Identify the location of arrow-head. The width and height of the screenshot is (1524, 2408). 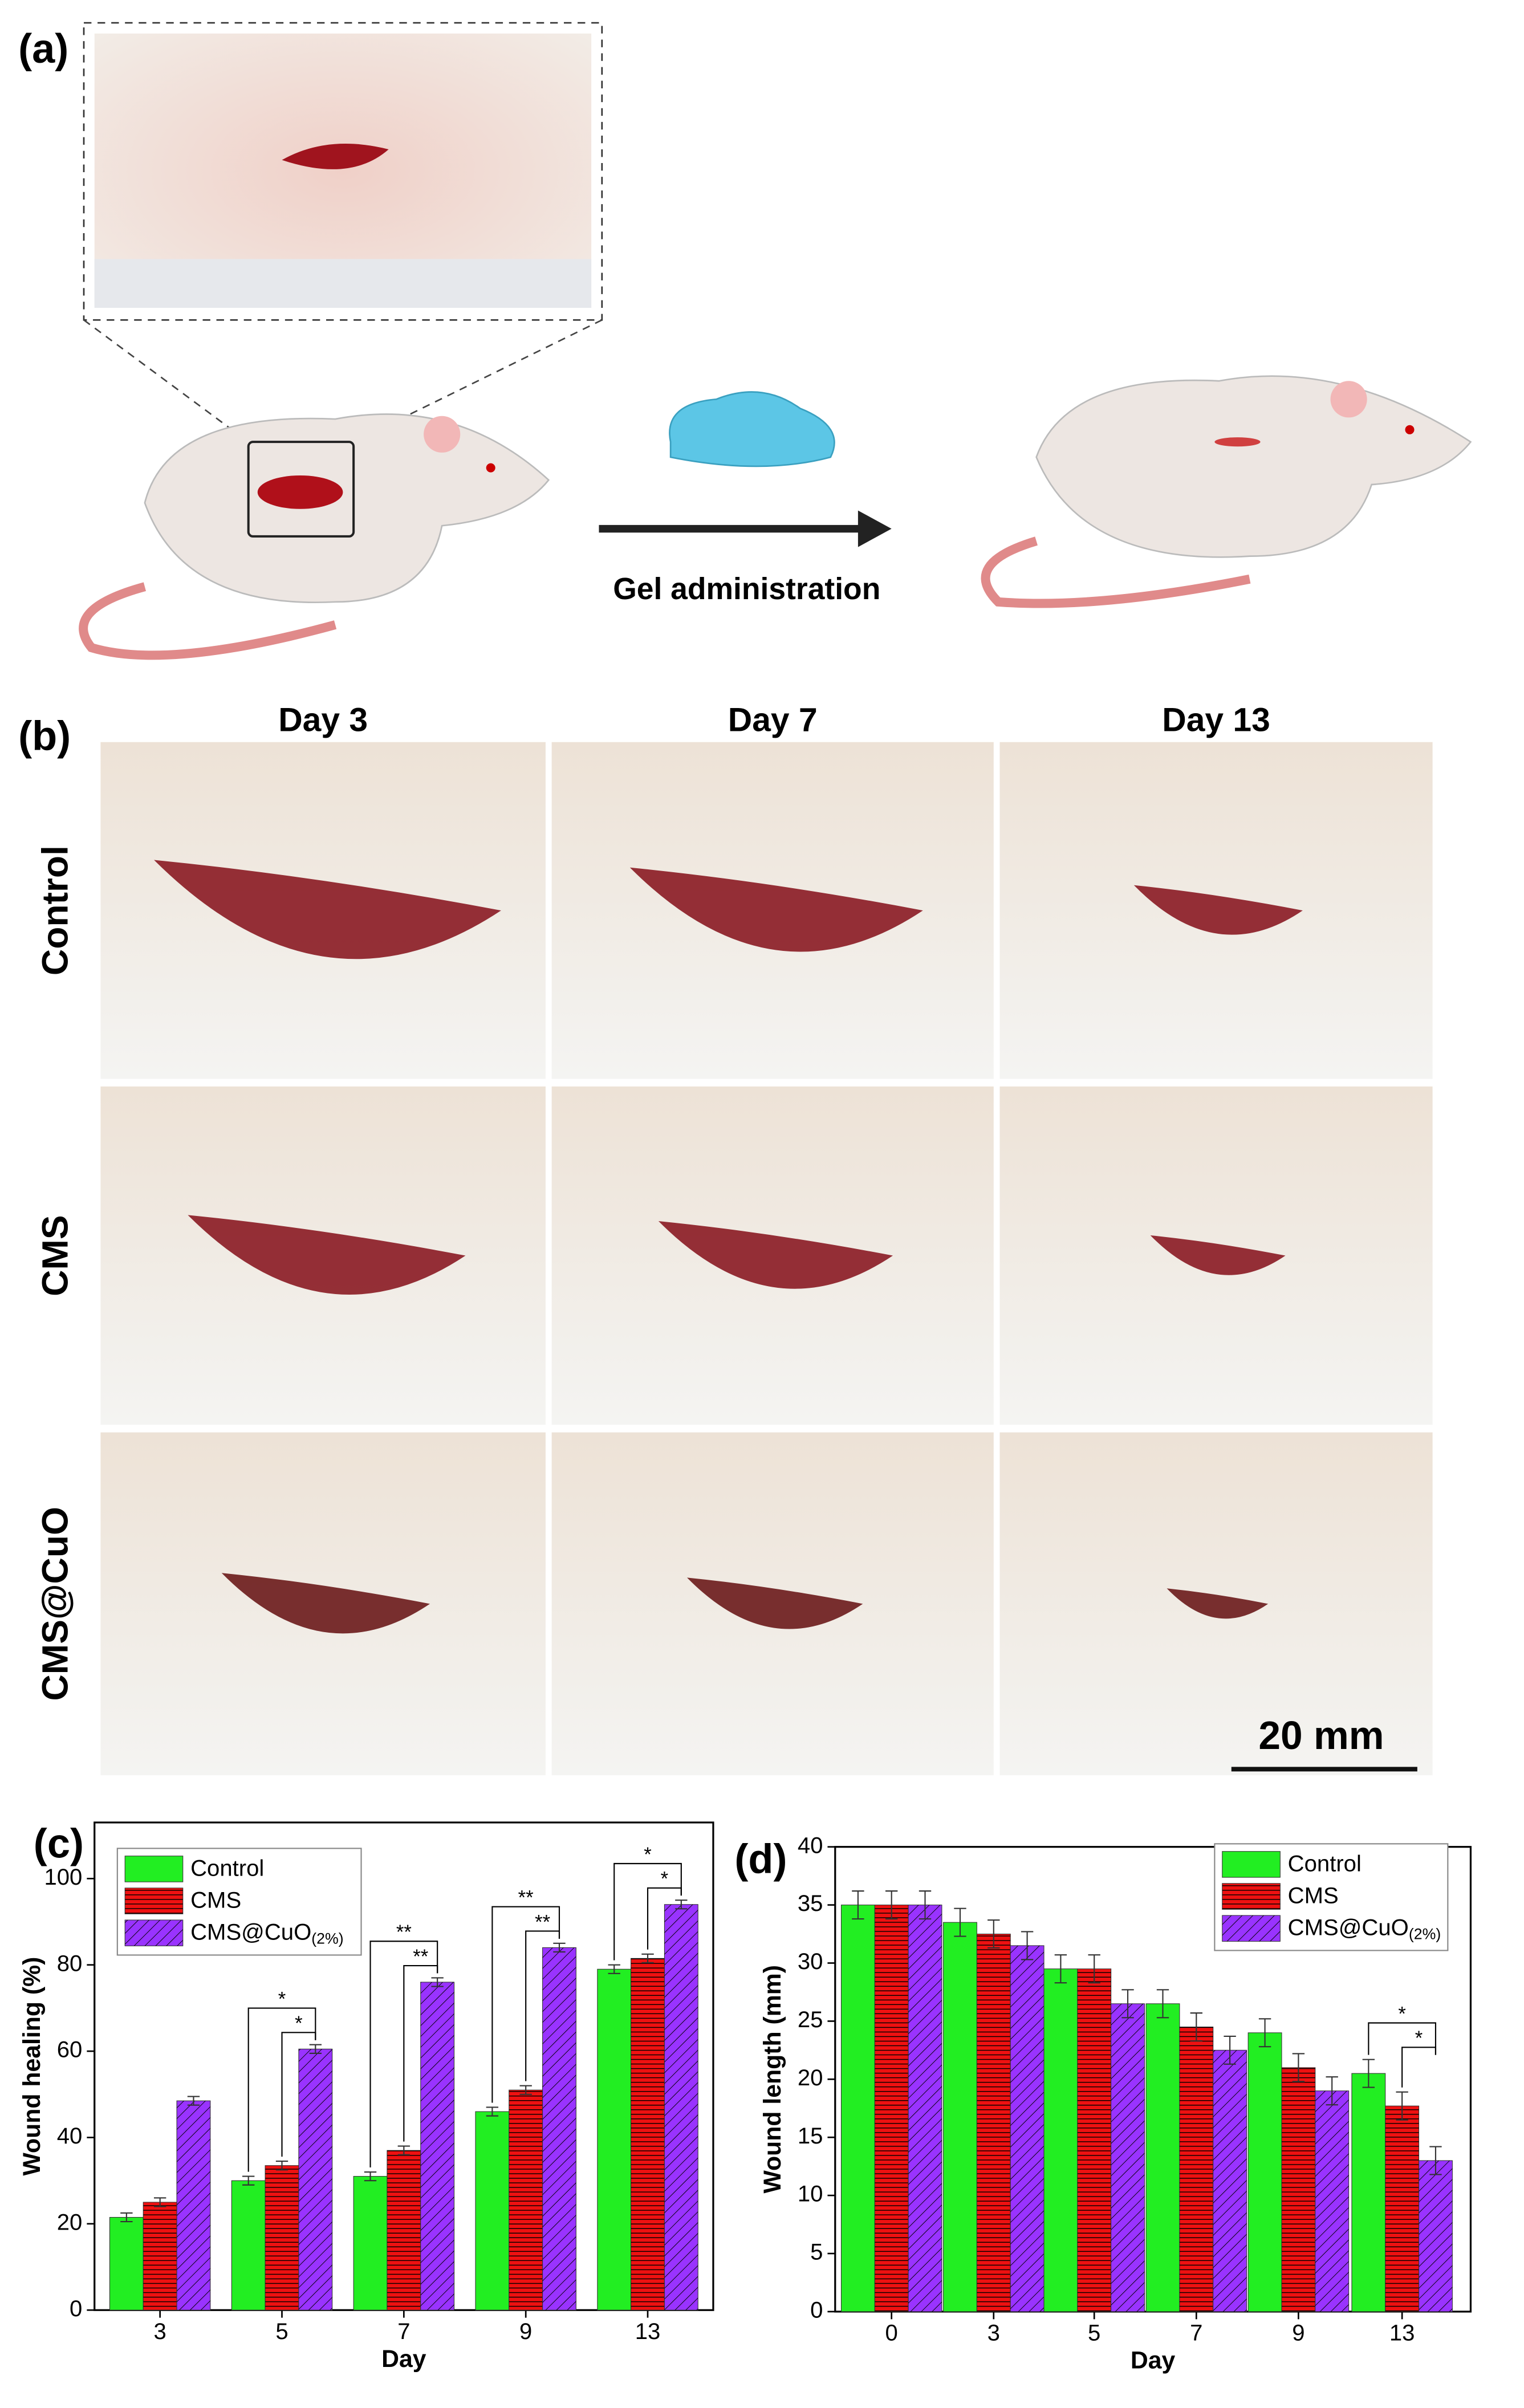
(874, 528).